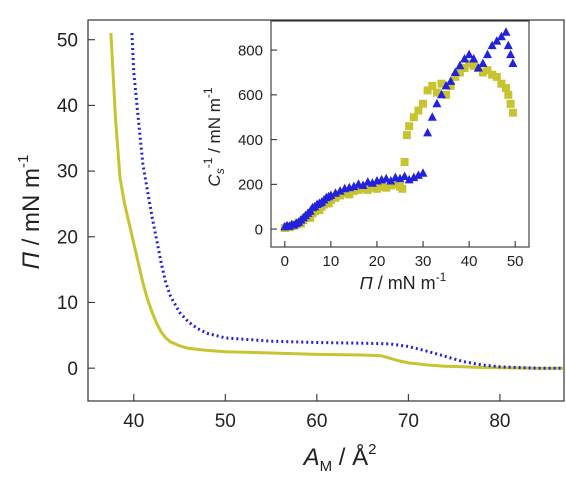  I want to click on inset-y-tick-label: 0, so click(259, 229).